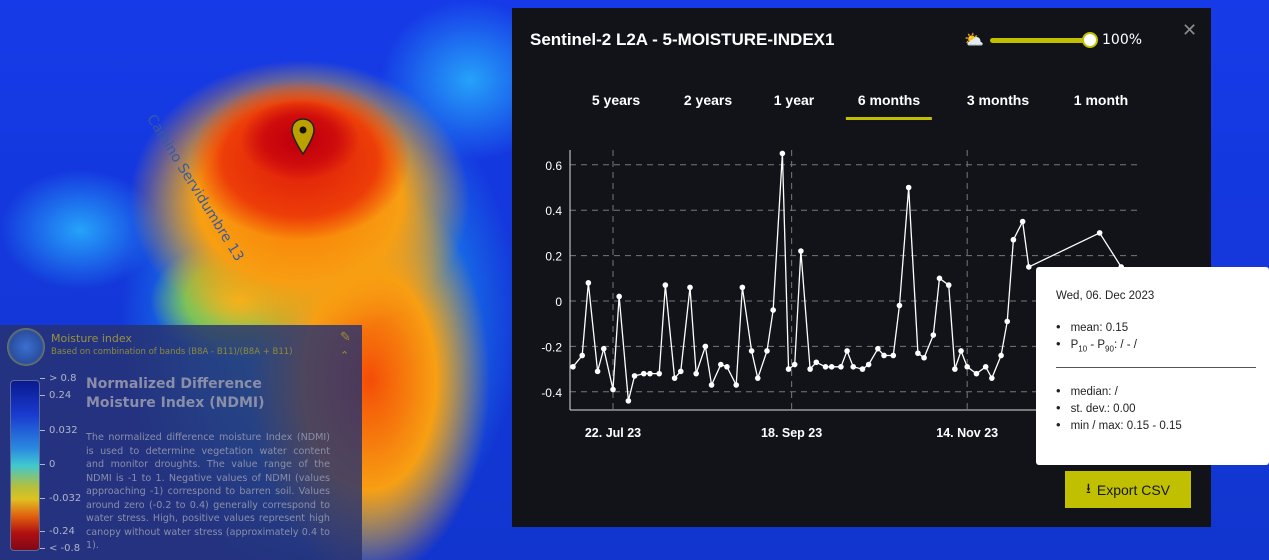  Describe the element at coordinates (553, 257) in the screenshot. I see `y-tick-label: 0.2` at that location.